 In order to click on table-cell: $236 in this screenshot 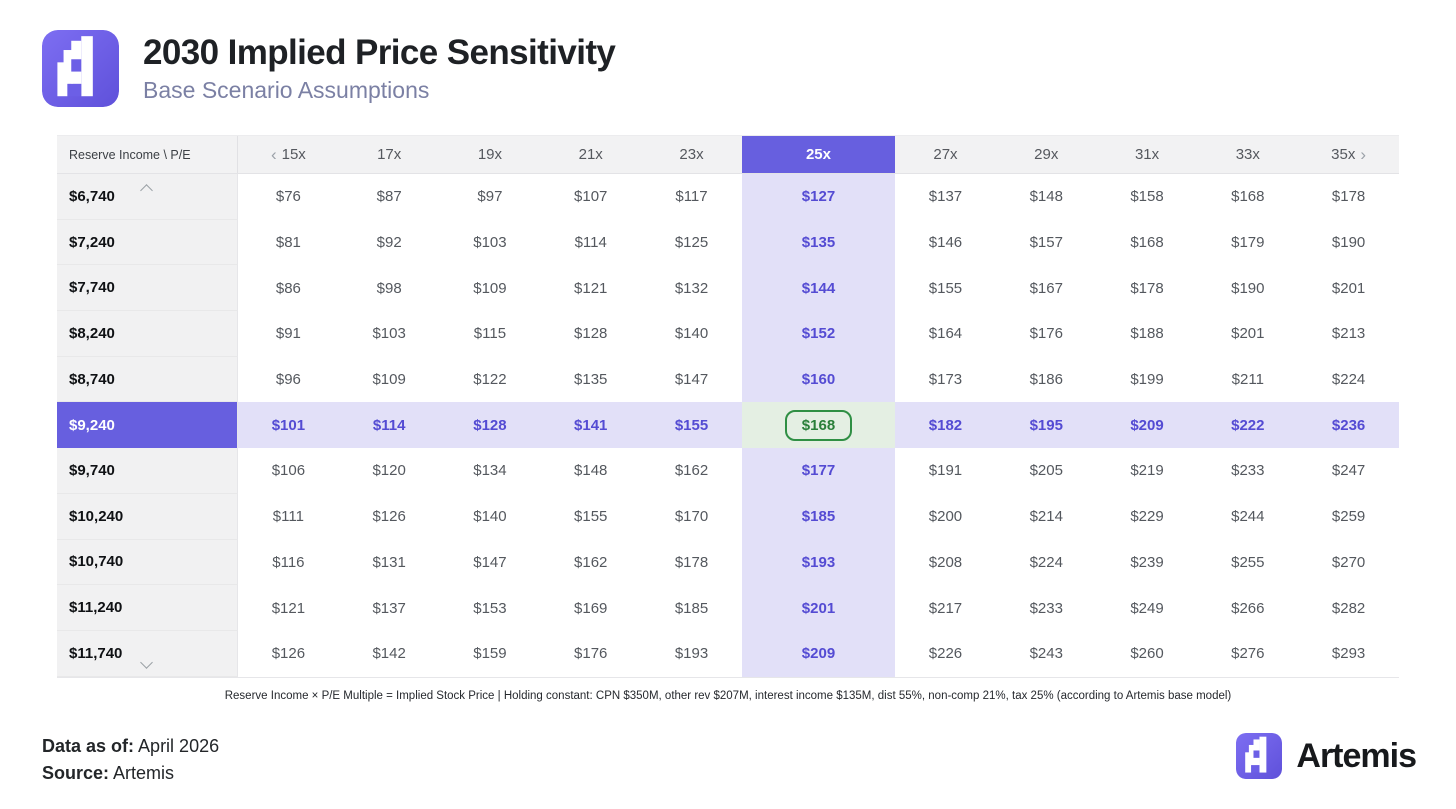, I will do `click(1348, 425)`.